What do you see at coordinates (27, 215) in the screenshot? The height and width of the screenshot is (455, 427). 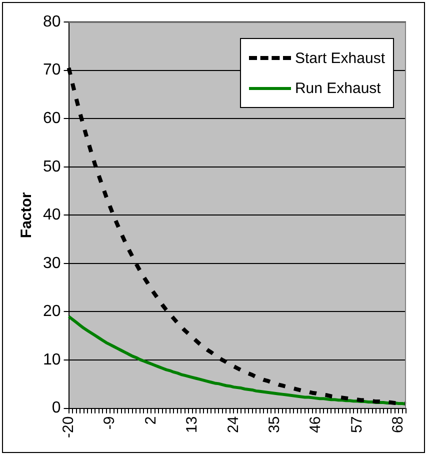 I see `y-axis-title: Factor` at bounding box center [27, 215].